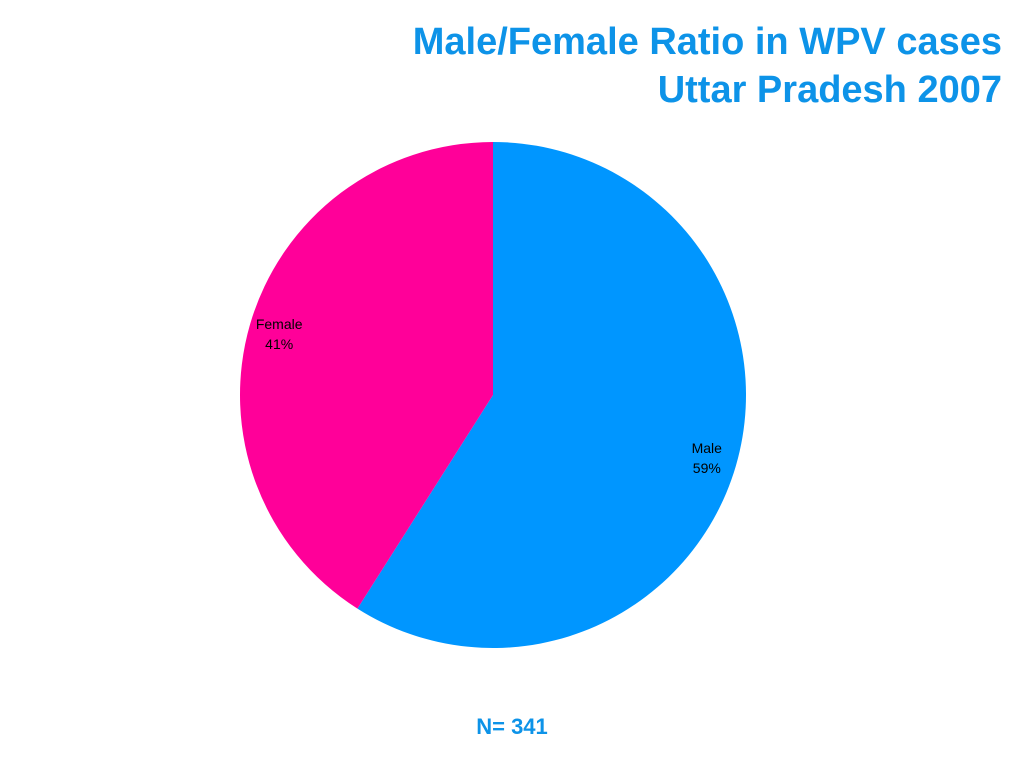  Describe the element at coordinates (279, 344) in the screenshot. I see `slice-value-female: 41%` at that location.